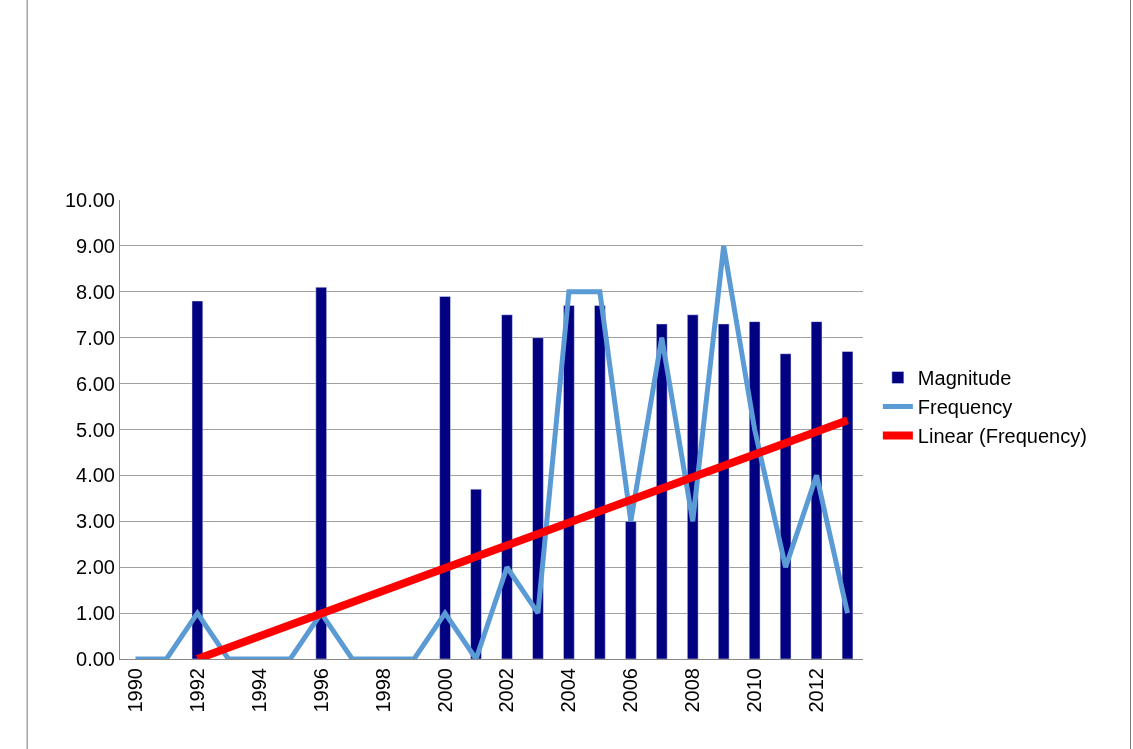 This screenshot has width=1133, height=749. I want to click on y-tick-label: 6.00, so click(95, 383).